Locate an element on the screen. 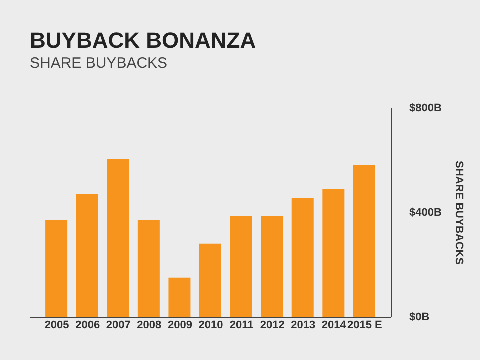  x-tick-label: 2007 is located at coordinates (118, 326).